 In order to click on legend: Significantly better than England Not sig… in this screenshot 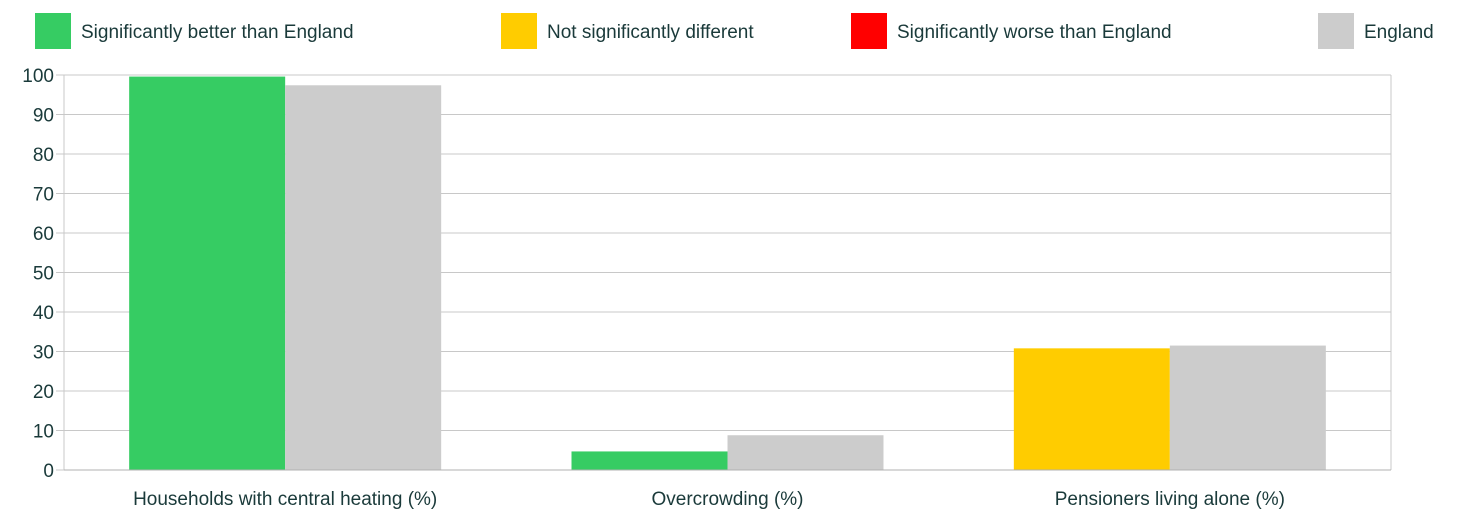, I will do `click(734, 31)`.